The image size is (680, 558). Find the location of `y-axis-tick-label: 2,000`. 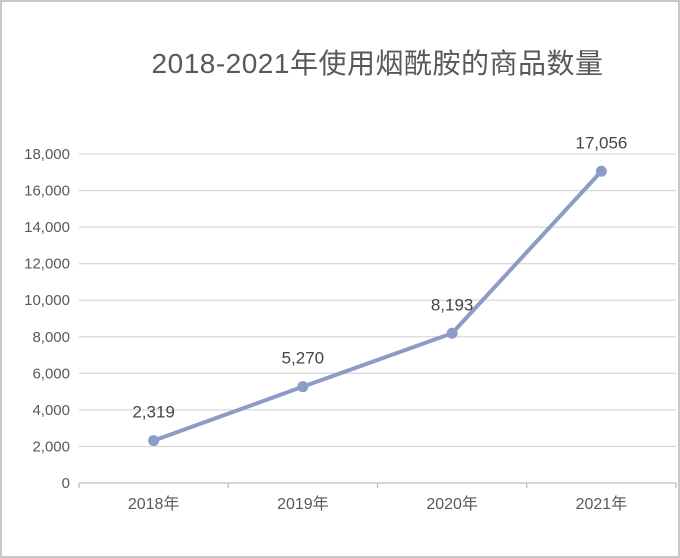

y-axis-tick-label: 2,000 is located at coordinates (51, 446).